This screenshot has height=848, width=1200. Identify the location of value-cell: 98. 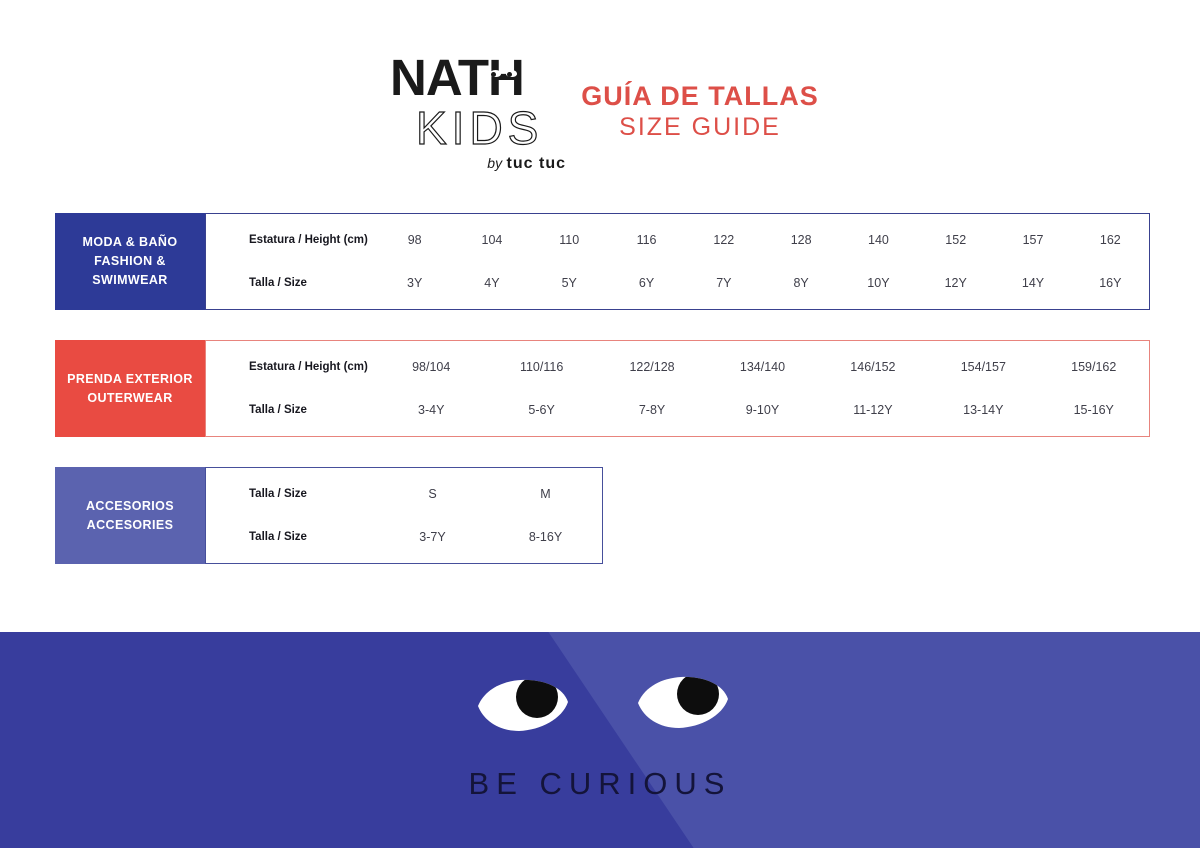
(414, 240).